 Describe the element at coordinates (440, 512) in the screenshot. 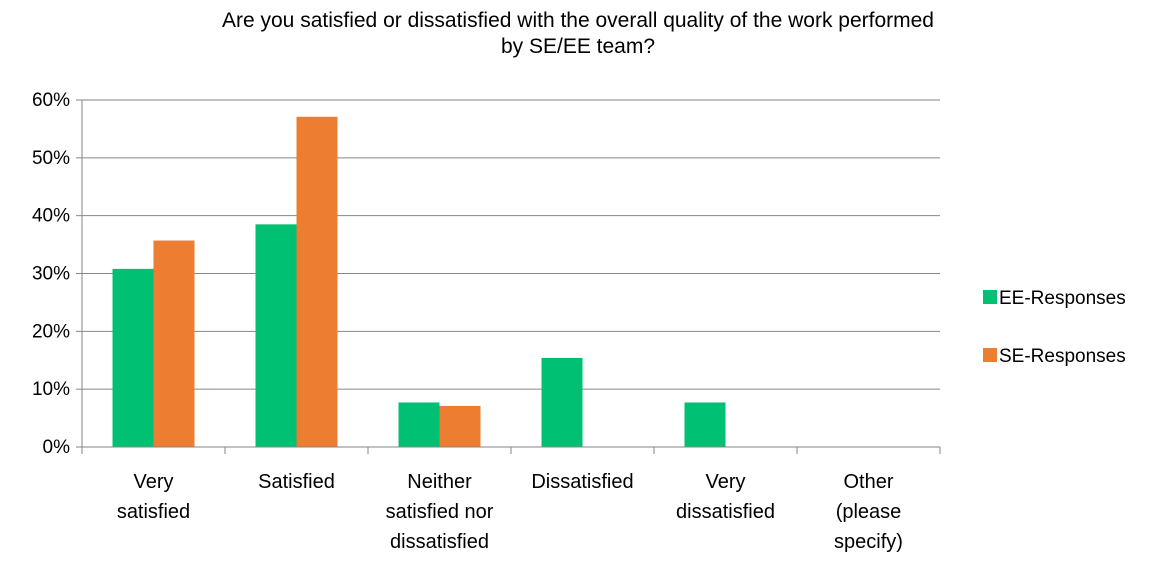

I see `x-category-label: satisfied nor` at that location.